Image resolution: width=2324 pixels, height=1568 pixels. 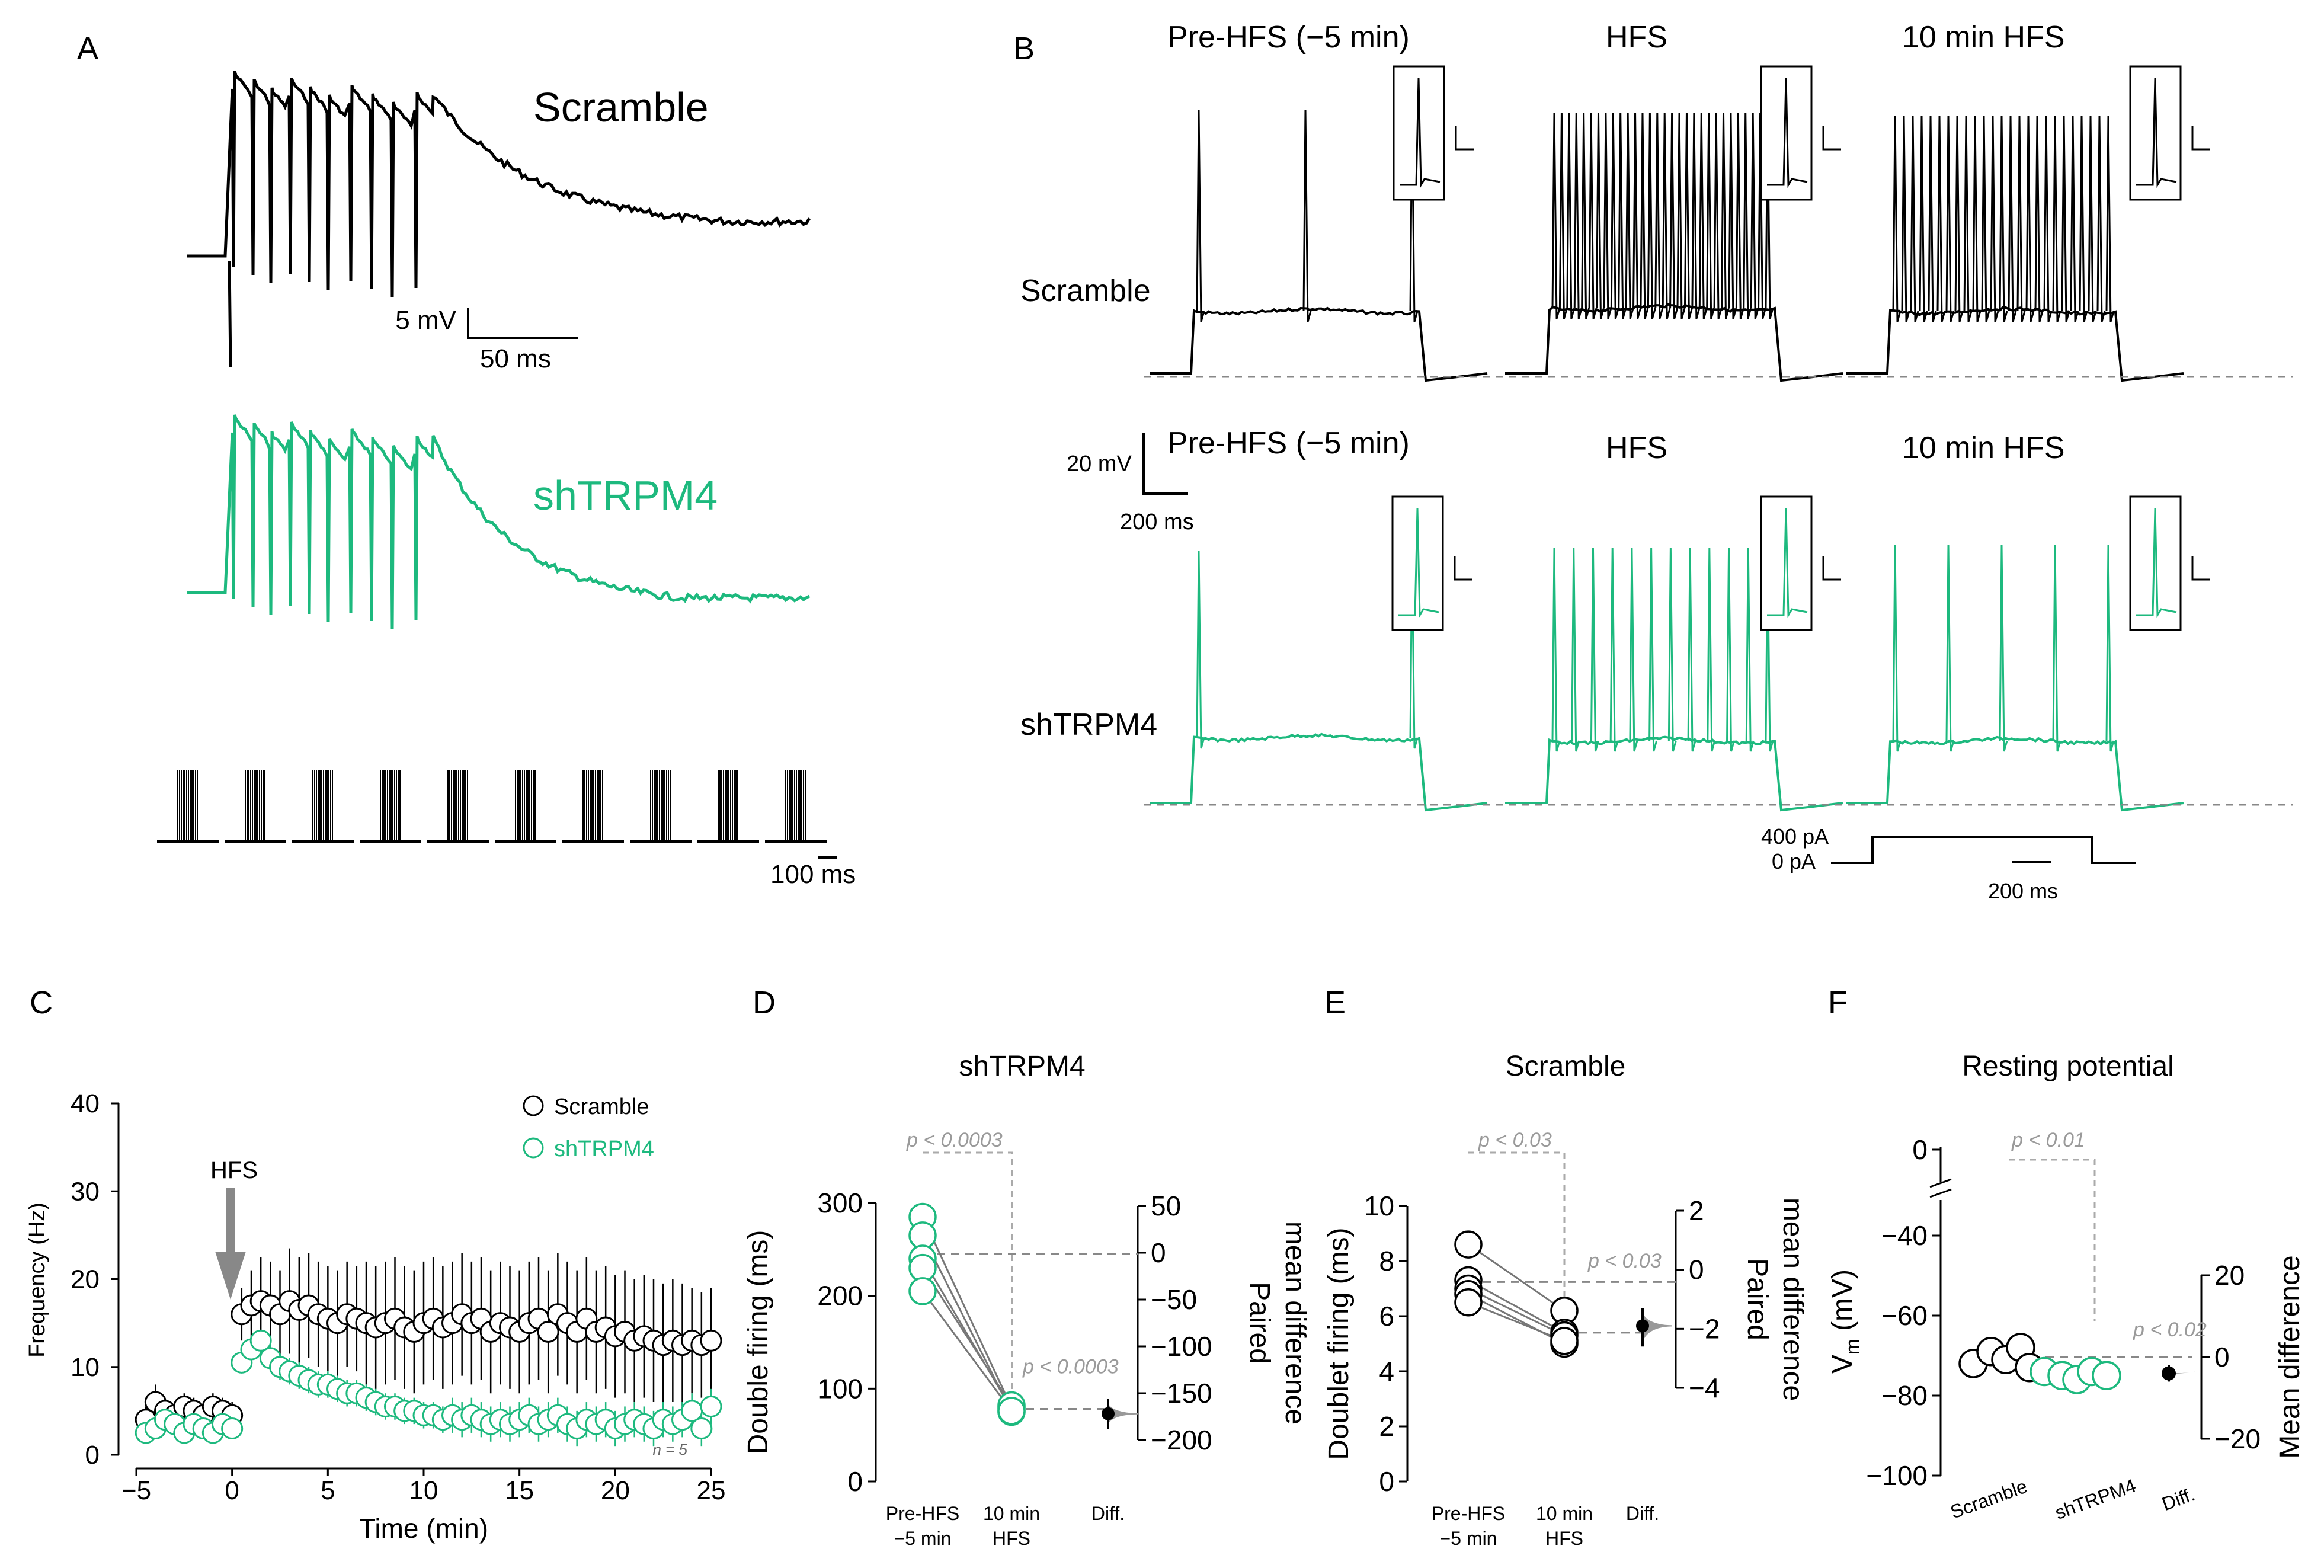 I want to click on chartE-point-post, so click(x=1565, y=1341).